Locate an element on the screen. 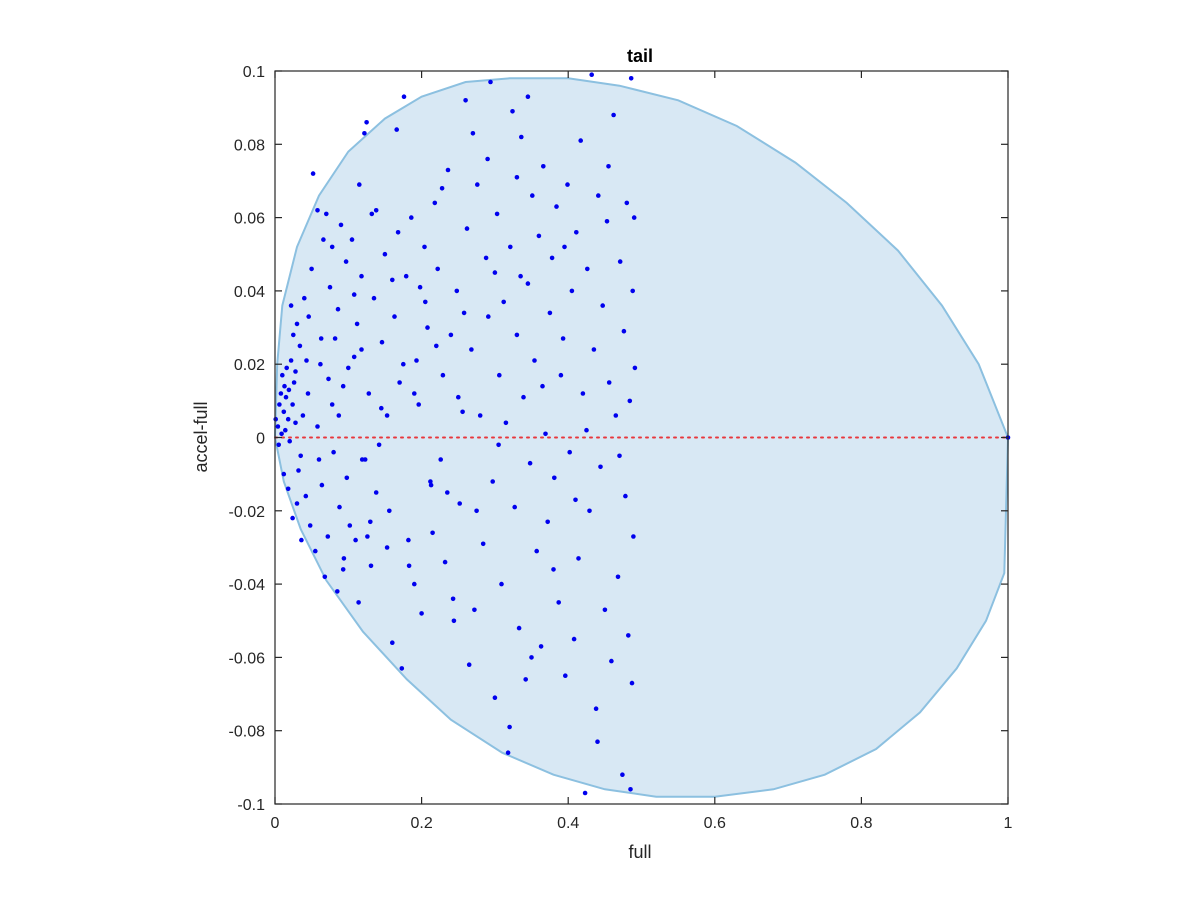 The height and width of the screenshot is (900, 1200). x-tick-label: 0.2 is located at coordinates (421, 823).